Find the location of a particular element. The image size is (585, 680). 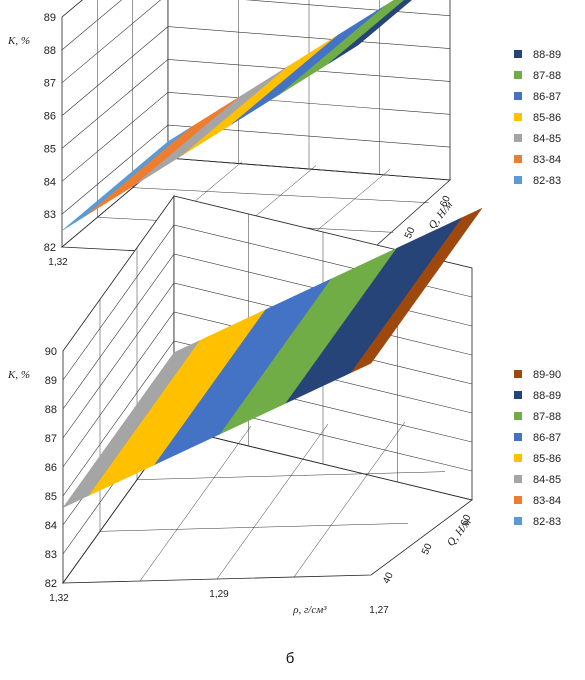

x-axis-label: ρ, г/см³ is located at coordinates (309, 610).